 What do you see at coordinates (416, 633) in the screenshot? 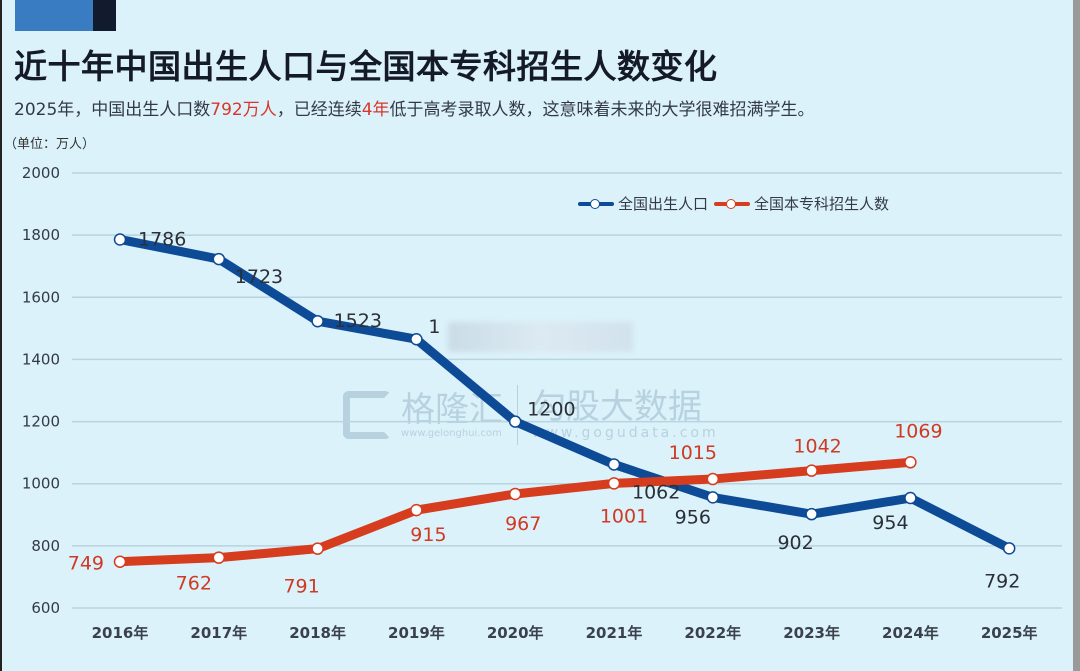
I see `x-tick-label: 2019年` at bounding box center [416, 633].